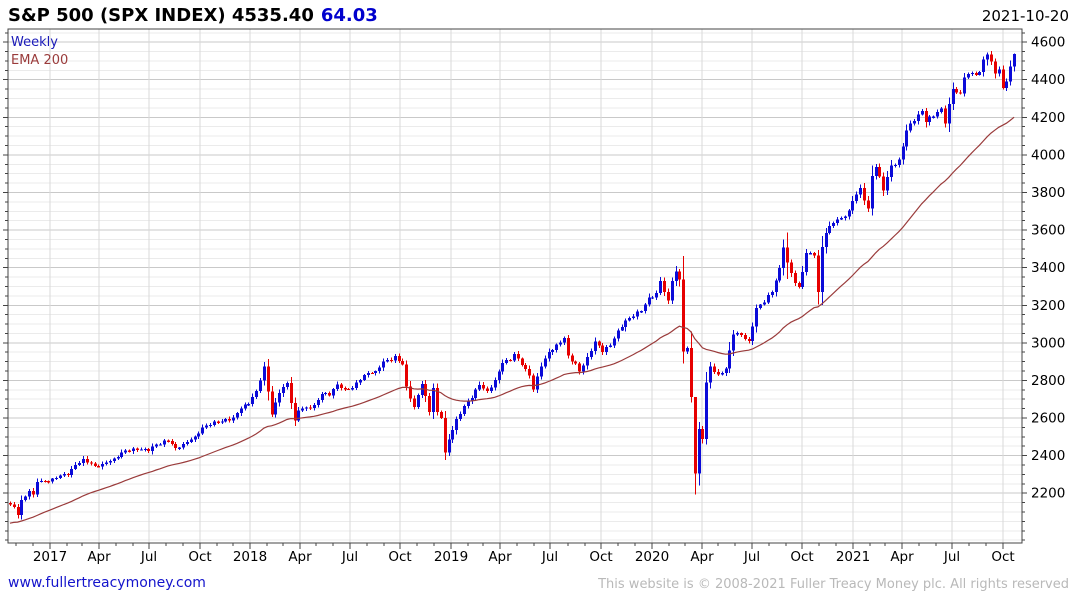 Image resolution: width=1075 pixels, height=600 pixels. What do you see at coordinates (1048, 193) in the screenshot?
I see `y-tick-label: 3800` at bounding box center [1048, 193].